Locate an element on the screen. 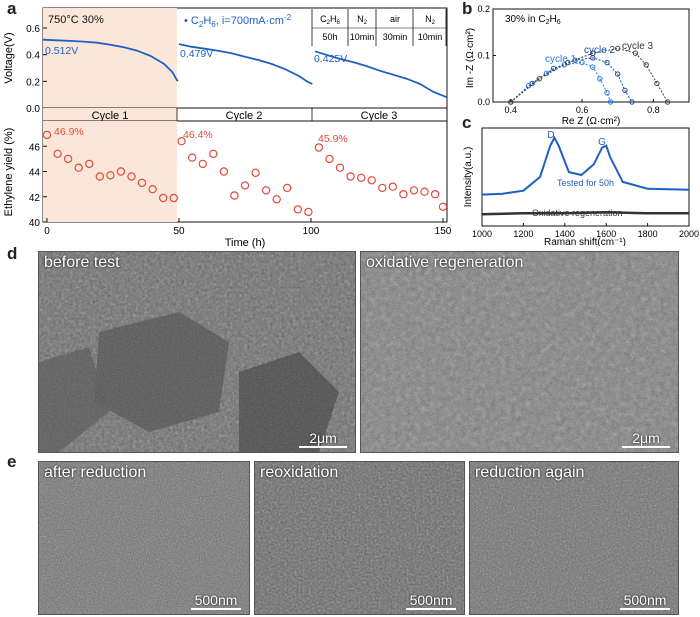  nyquist-ytick-label: 0.1 is located at coordinates (483, 56).